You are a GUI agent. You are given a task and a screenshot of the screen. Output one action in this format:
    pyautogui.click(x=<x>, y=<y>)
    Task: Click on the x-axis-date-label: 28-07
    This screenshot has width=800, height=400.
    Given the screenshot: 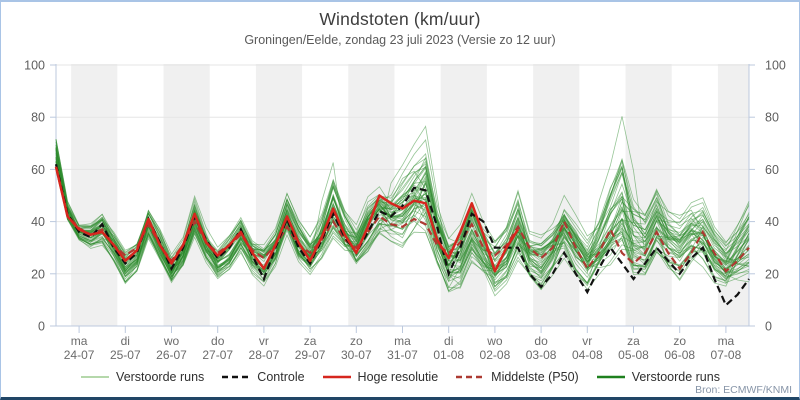 What is the action you would take?
    pyautogui.click(x=264, y=355)
    